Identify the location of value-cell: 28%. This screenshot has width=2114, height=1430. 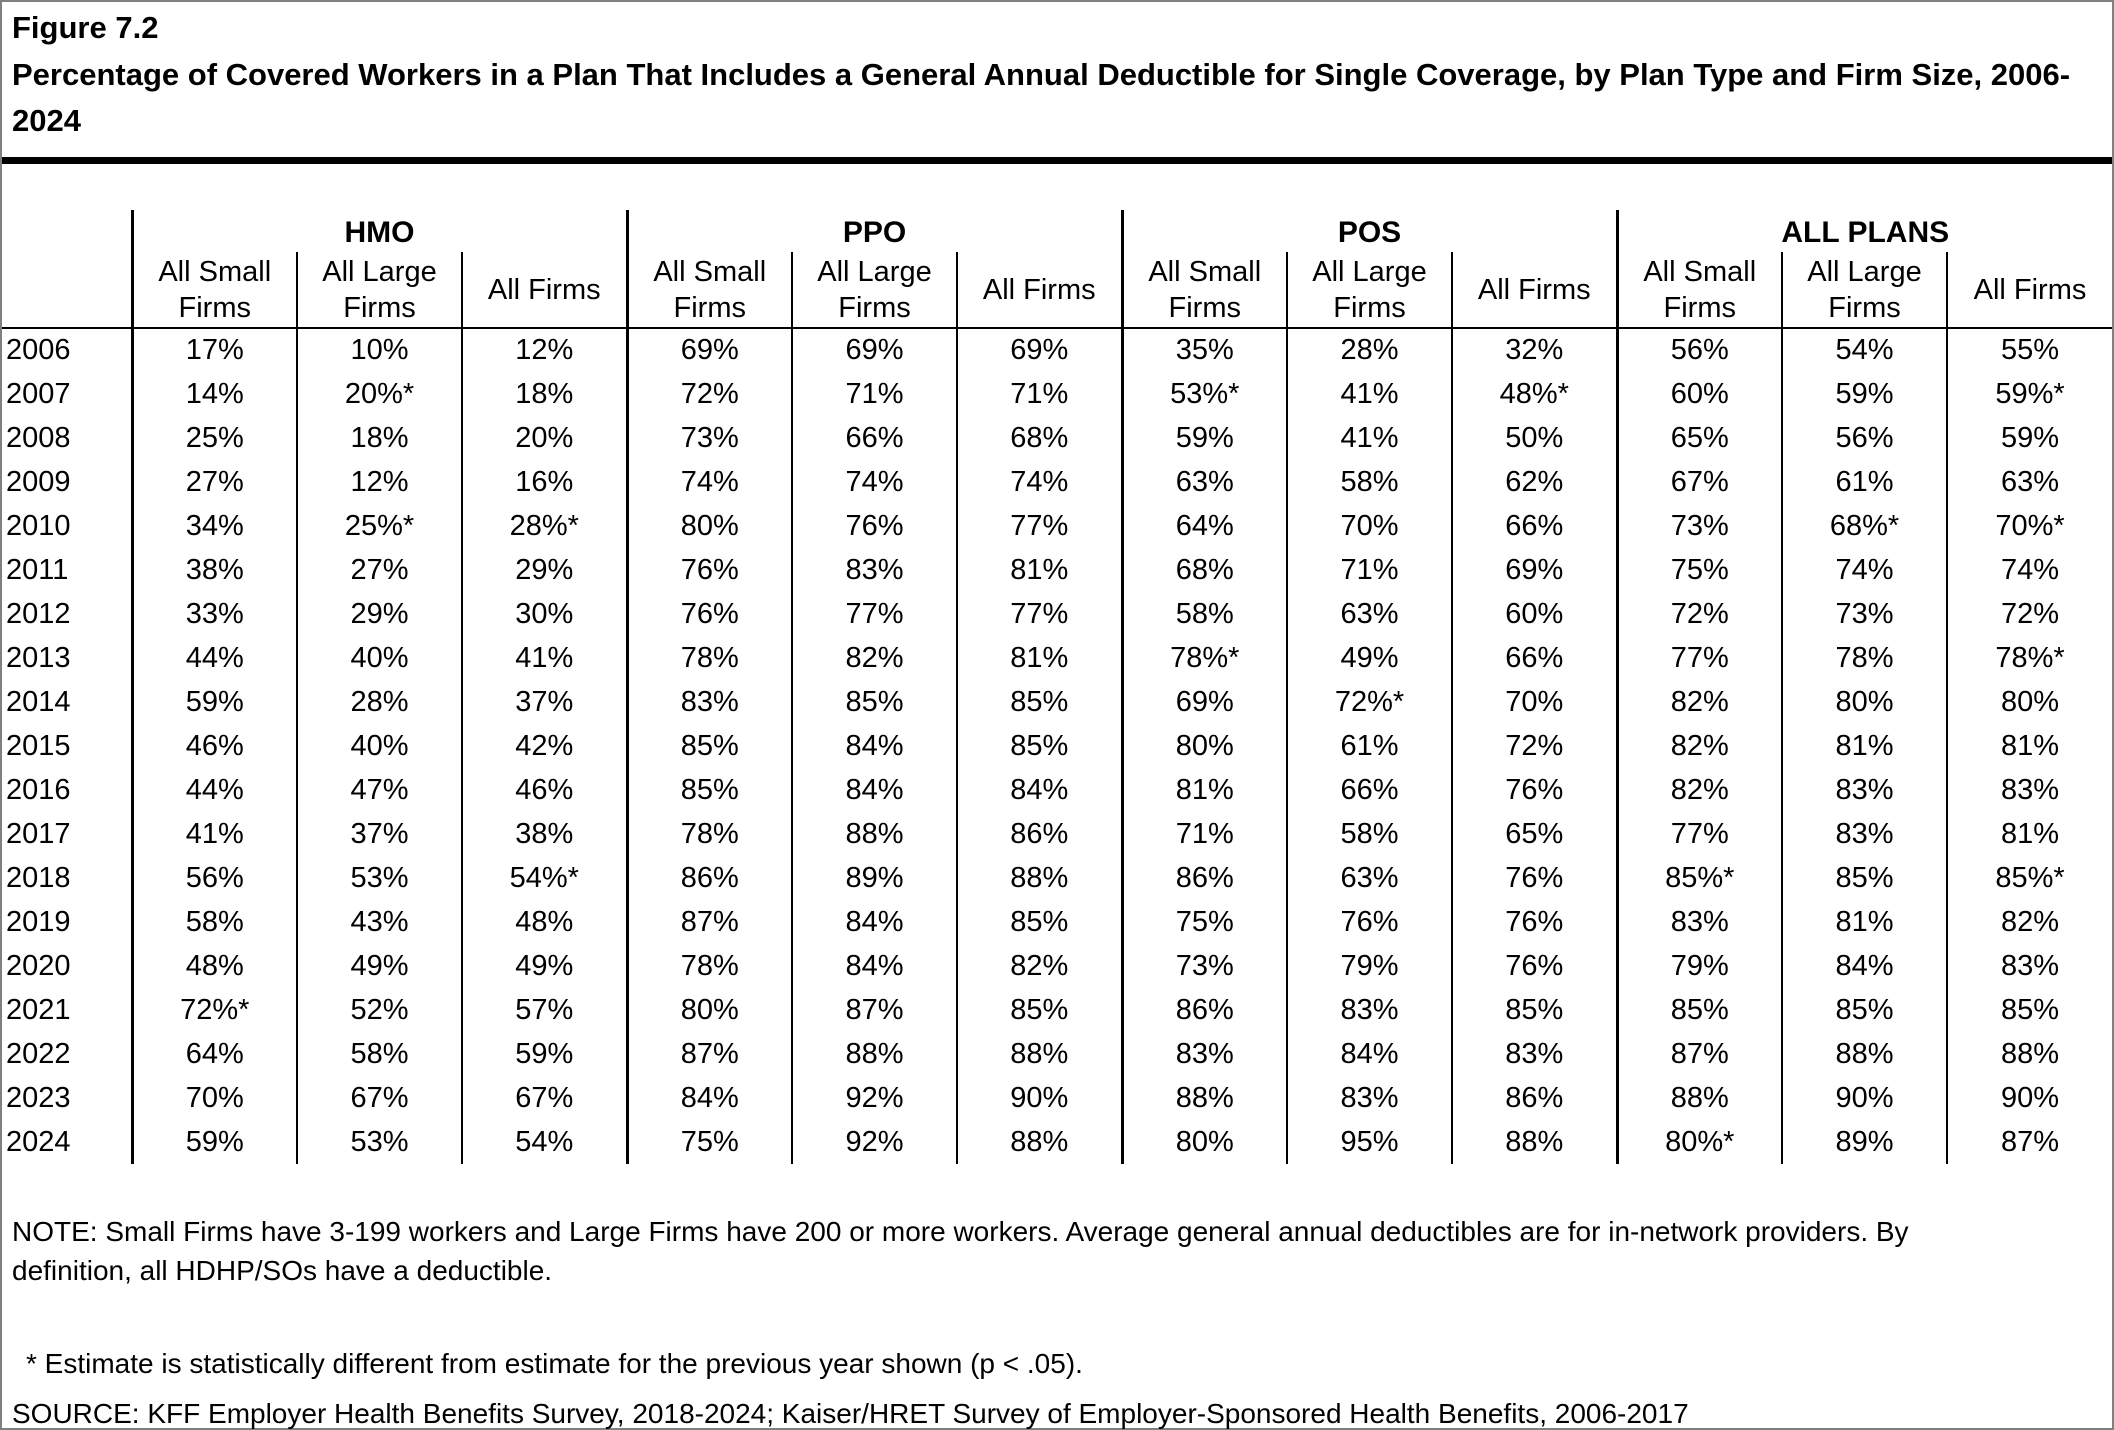
(1369, 350).